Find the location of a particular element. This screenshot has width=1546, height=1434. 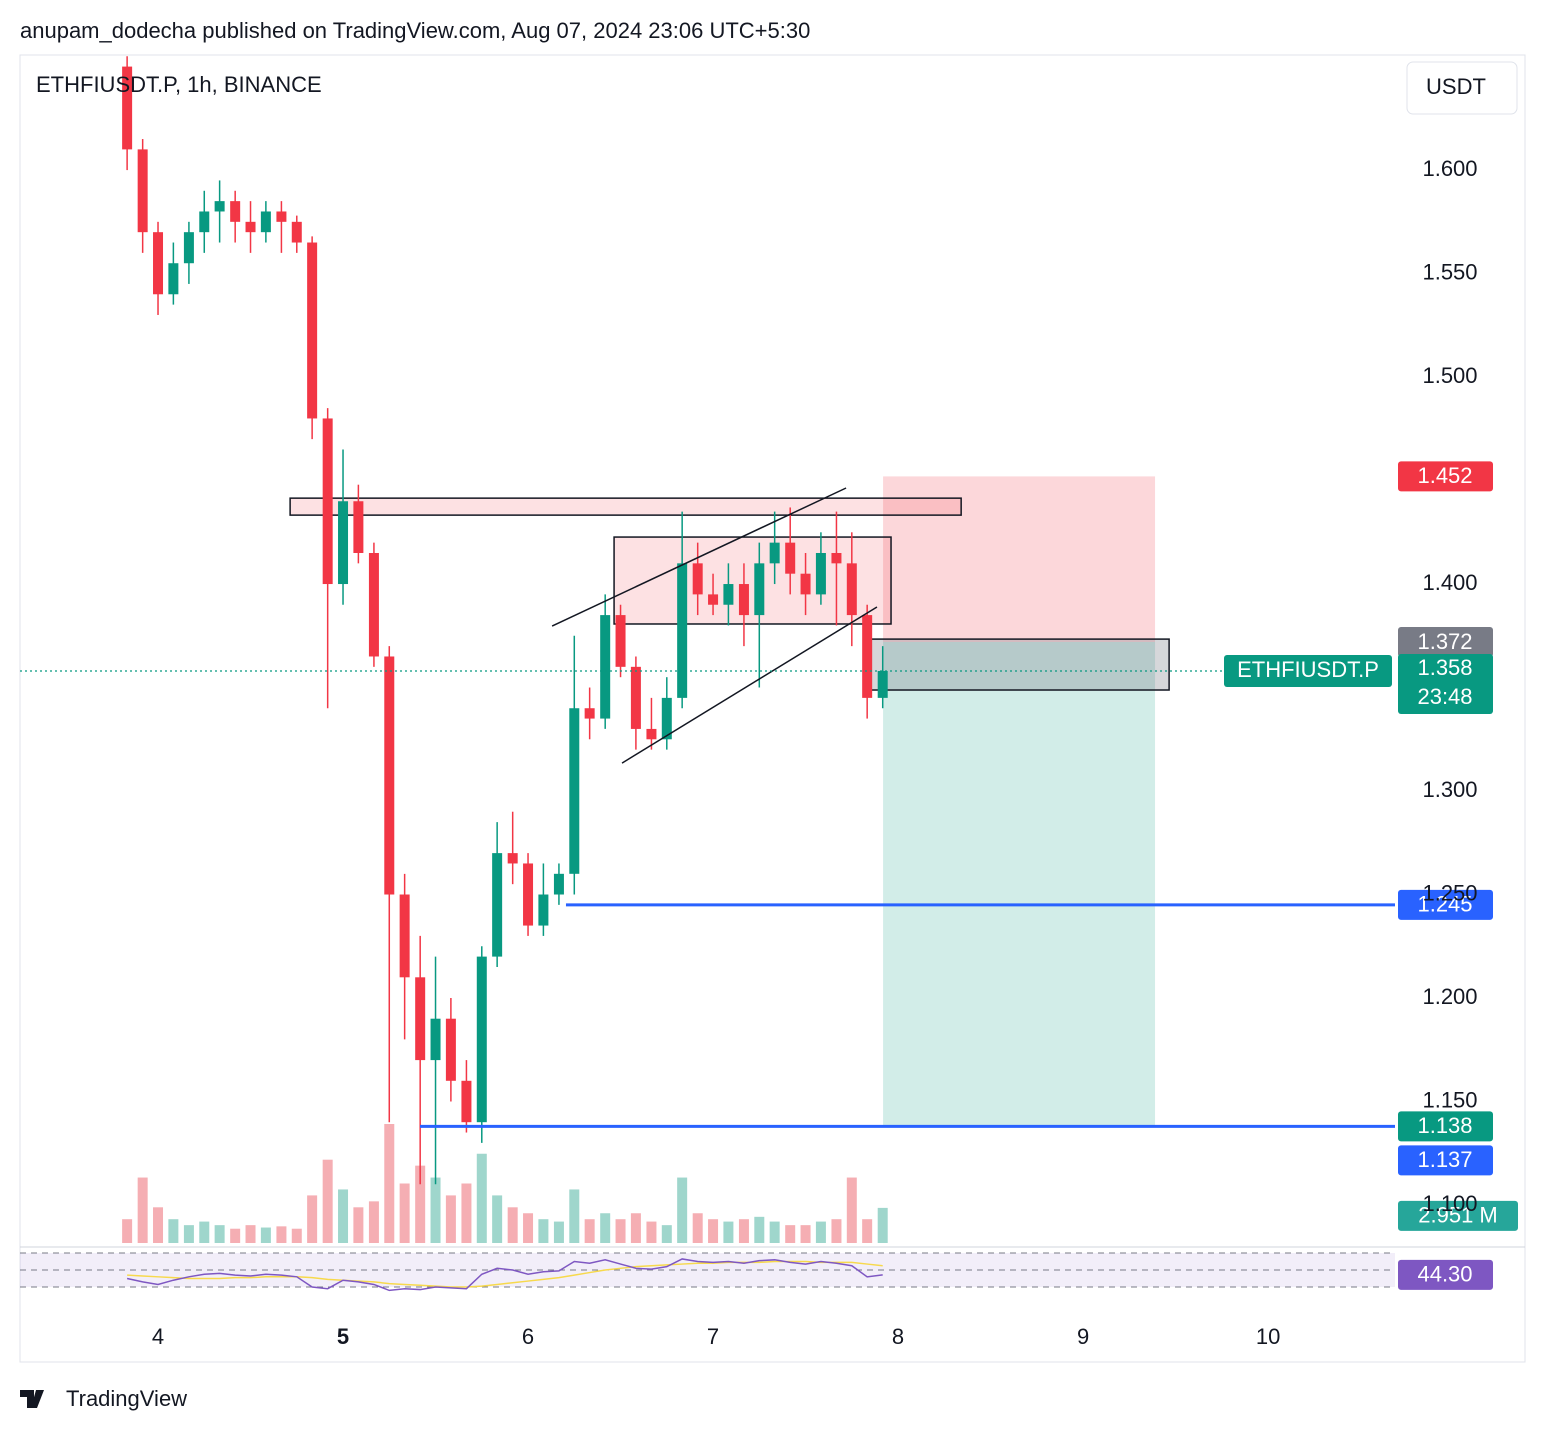

tradingview-logo: TradingView is located at coordinates (103, 1398).